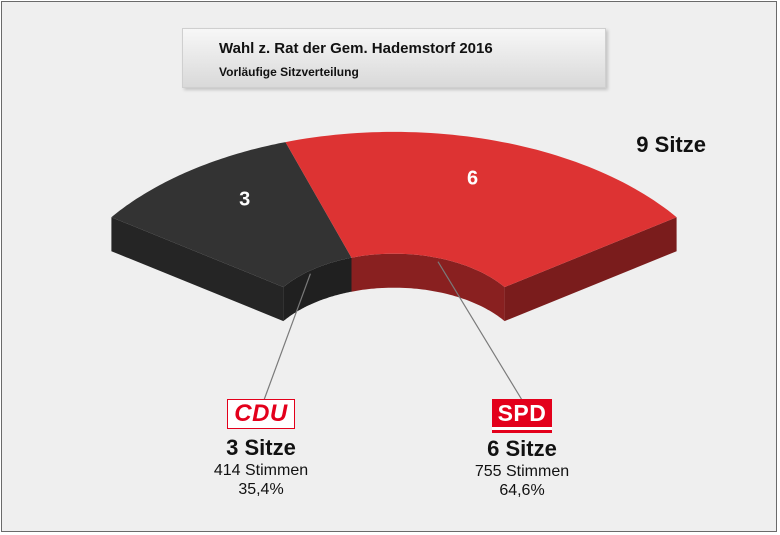 The width and height of the screenshot is (780, 535). Describe the element at coordinates (261, 414) in the screenshot. I see `cdu-logo: CDU` at that location.